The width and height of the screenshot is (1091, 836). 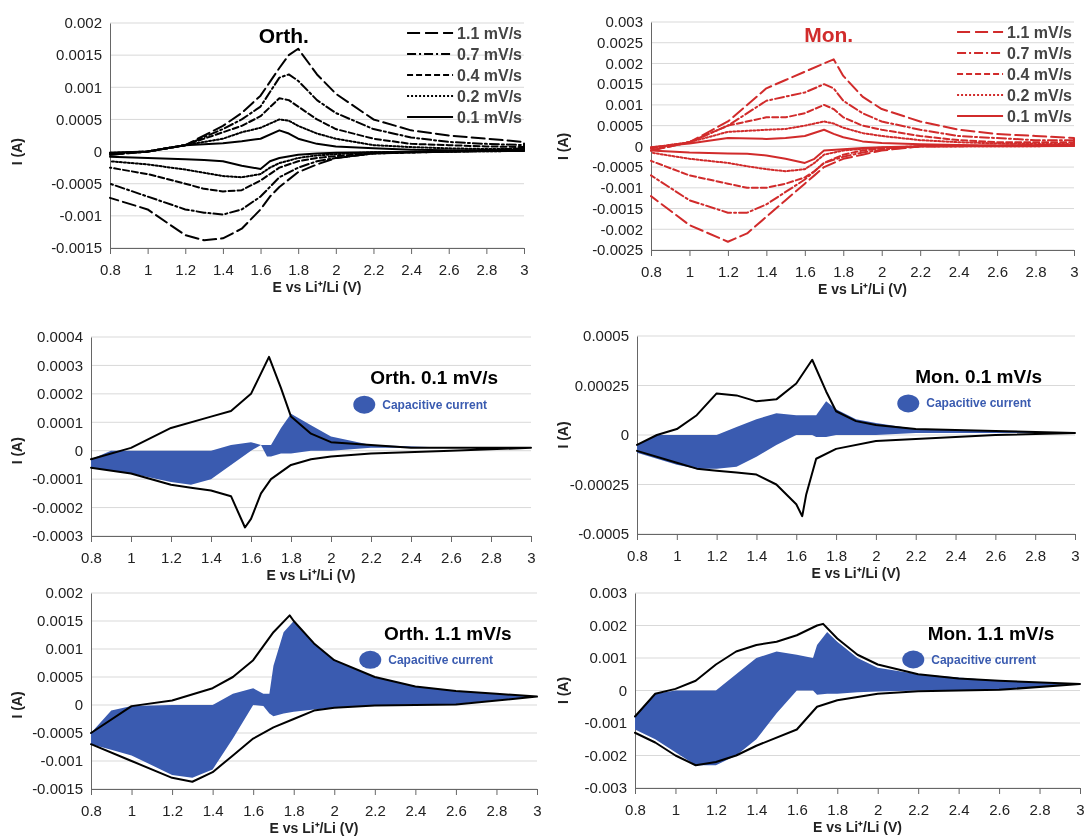 What do you see at coordinates (60, 422) in the screenshot?
I see `y-tick-label: 0.0001` at bounding box center [60, 422].